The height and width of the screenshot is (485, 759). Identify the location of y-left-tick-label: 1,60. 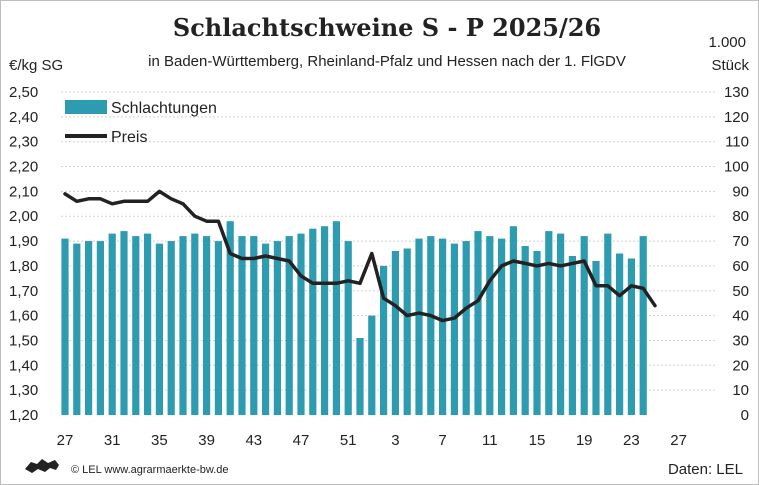
(23, 316).